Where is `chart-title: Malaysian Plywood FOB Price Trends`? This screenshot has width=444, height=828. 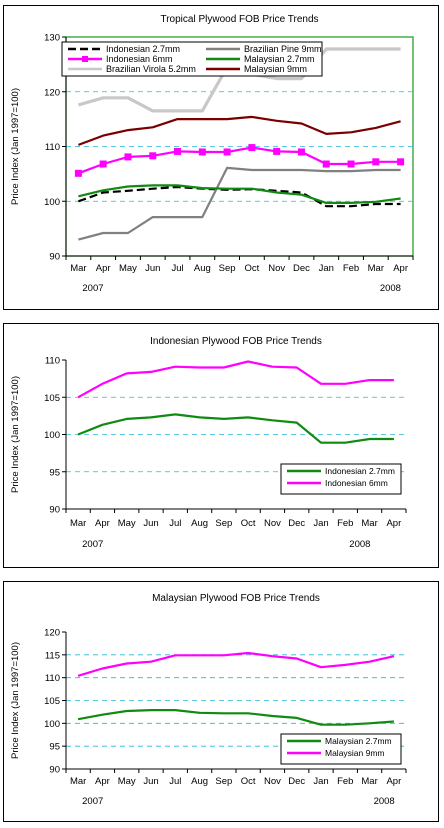
chart-title: Malaysian Plywood FOB Price Trends is located at coordinates (236, 598).